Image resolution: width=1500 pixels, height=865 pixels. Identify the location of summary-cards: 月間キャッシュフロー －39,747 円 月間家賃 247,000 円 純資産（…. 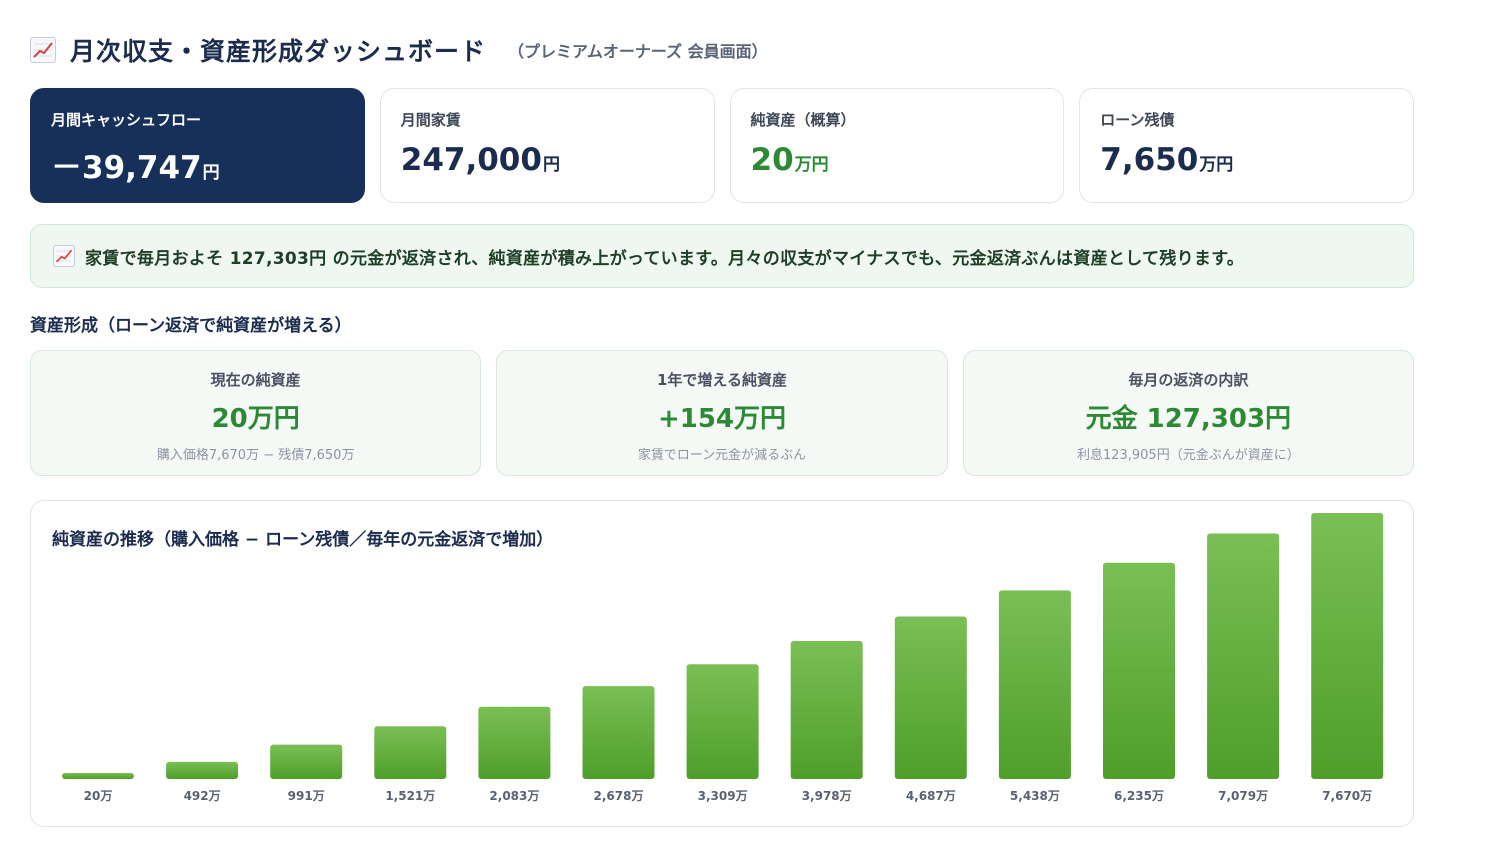
(722, 145).